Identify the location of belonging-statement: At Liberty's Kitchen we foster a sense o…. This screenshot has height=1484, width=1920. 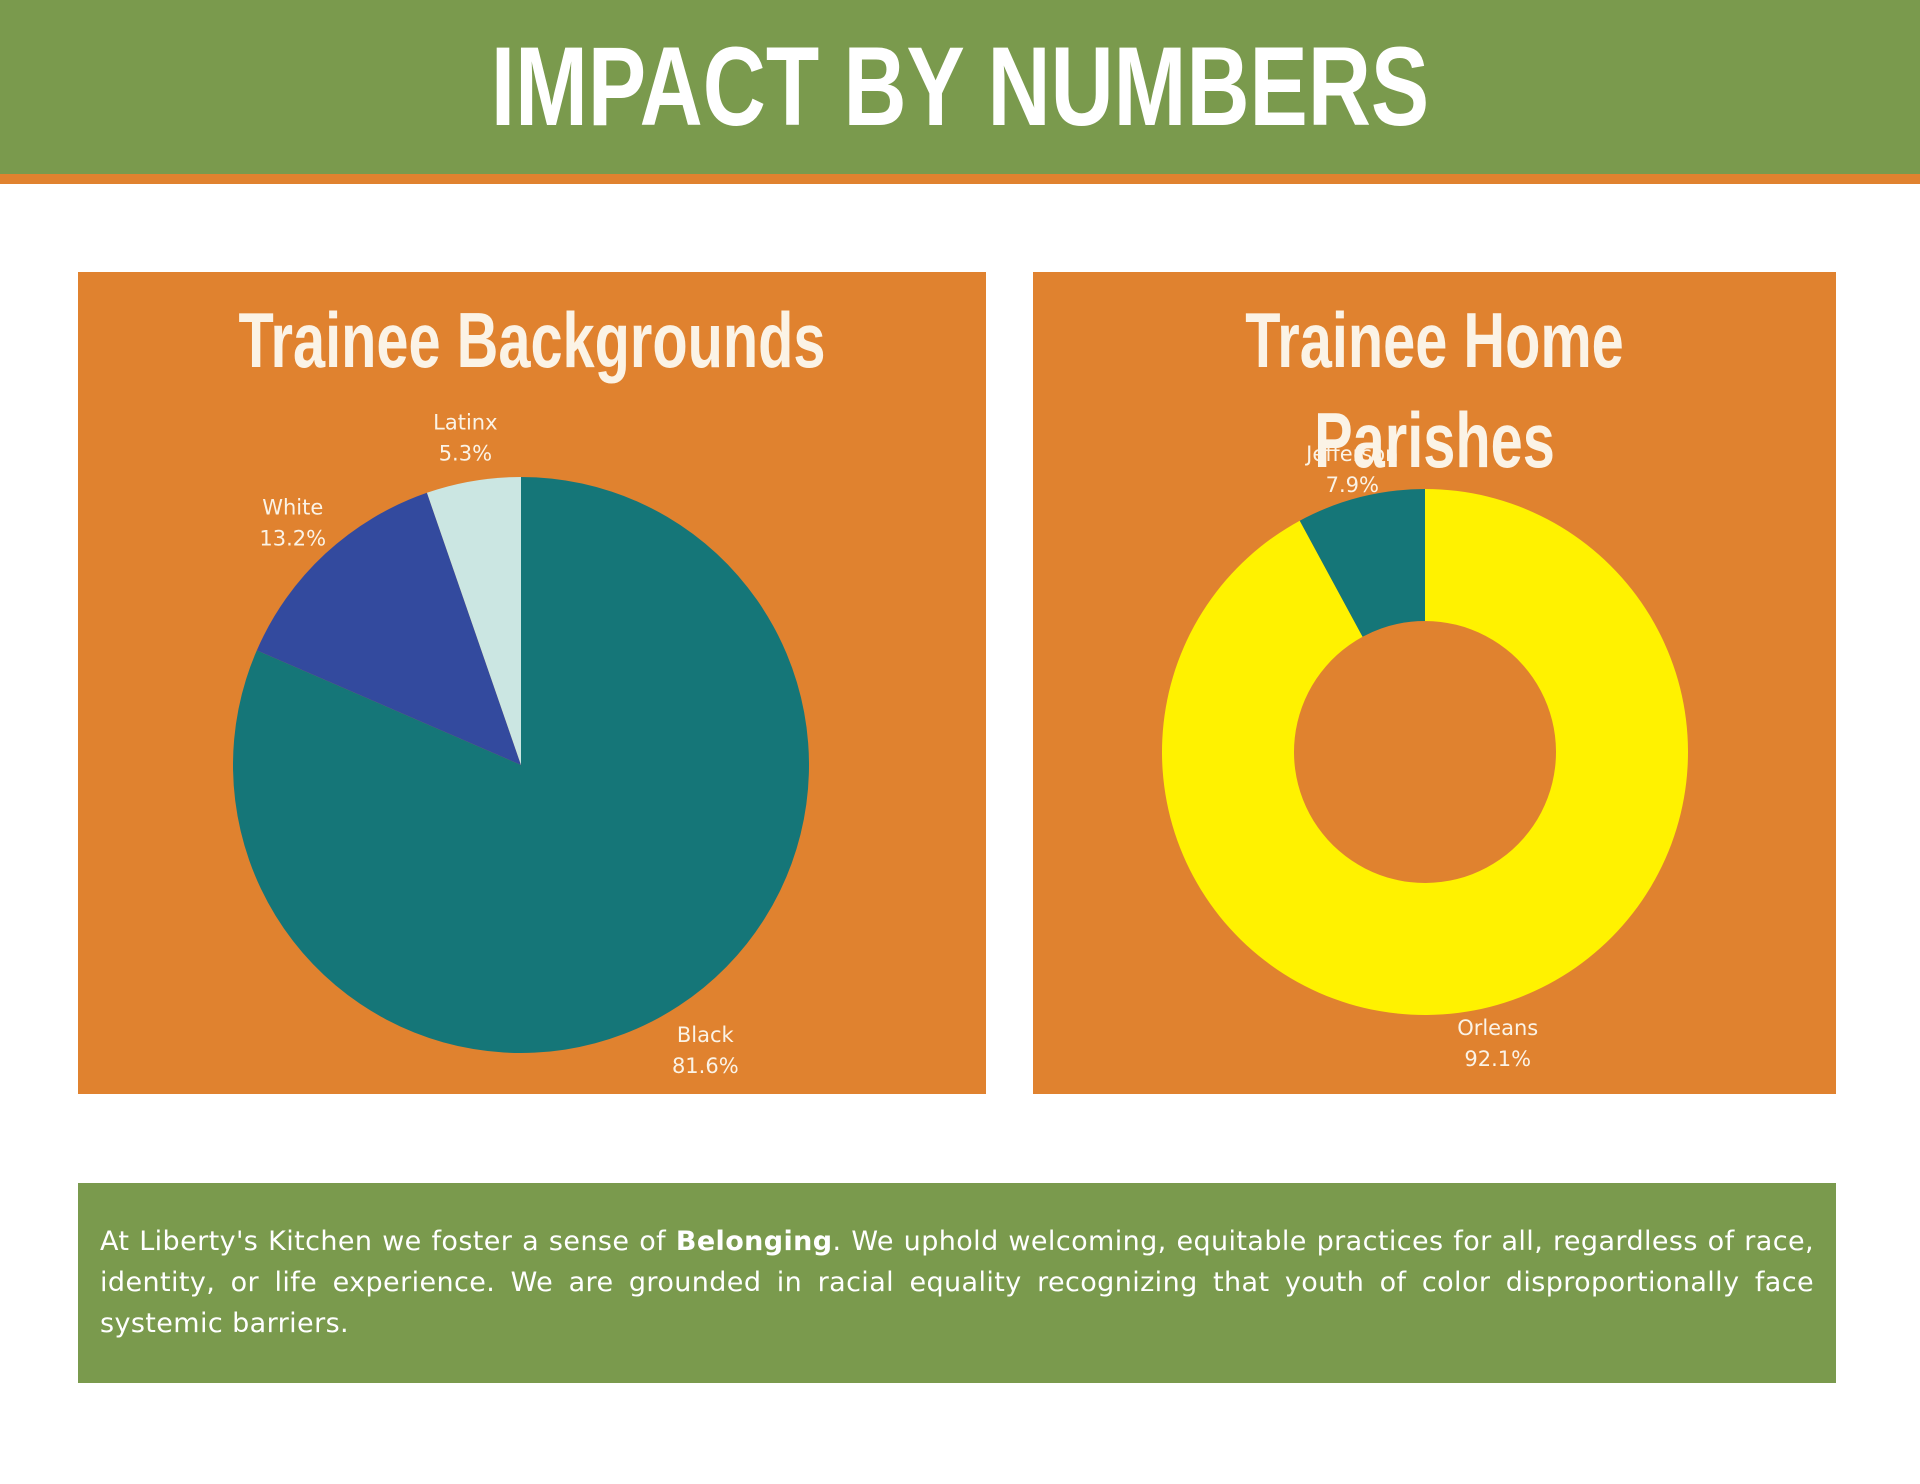
(957, 1282).